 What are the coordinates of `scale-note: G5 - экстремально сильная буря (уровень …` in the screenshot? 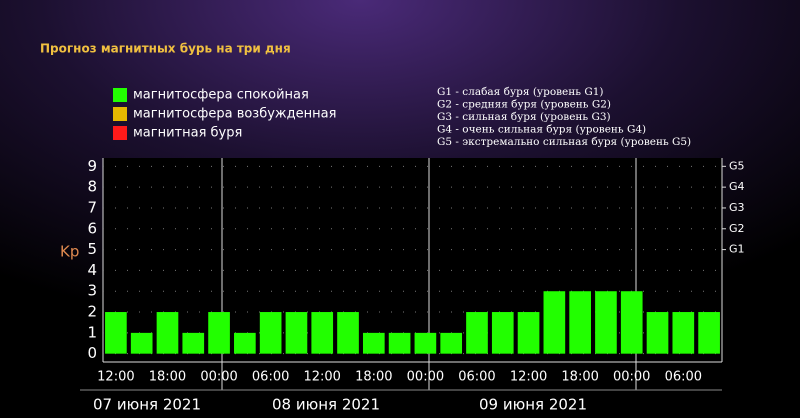 It's located at (564, 142).